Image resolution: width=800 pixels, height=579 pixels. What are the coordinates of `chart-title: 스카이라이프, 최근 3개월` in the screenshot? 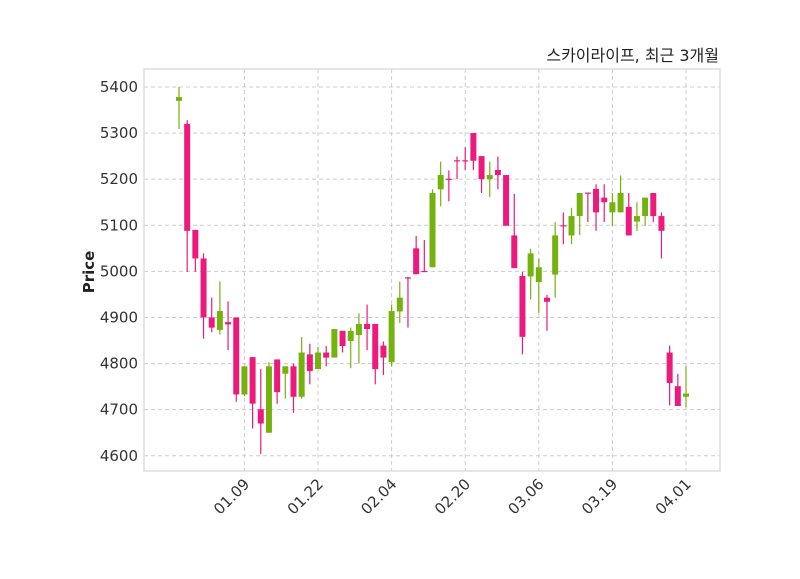 It's located at (632, 55).